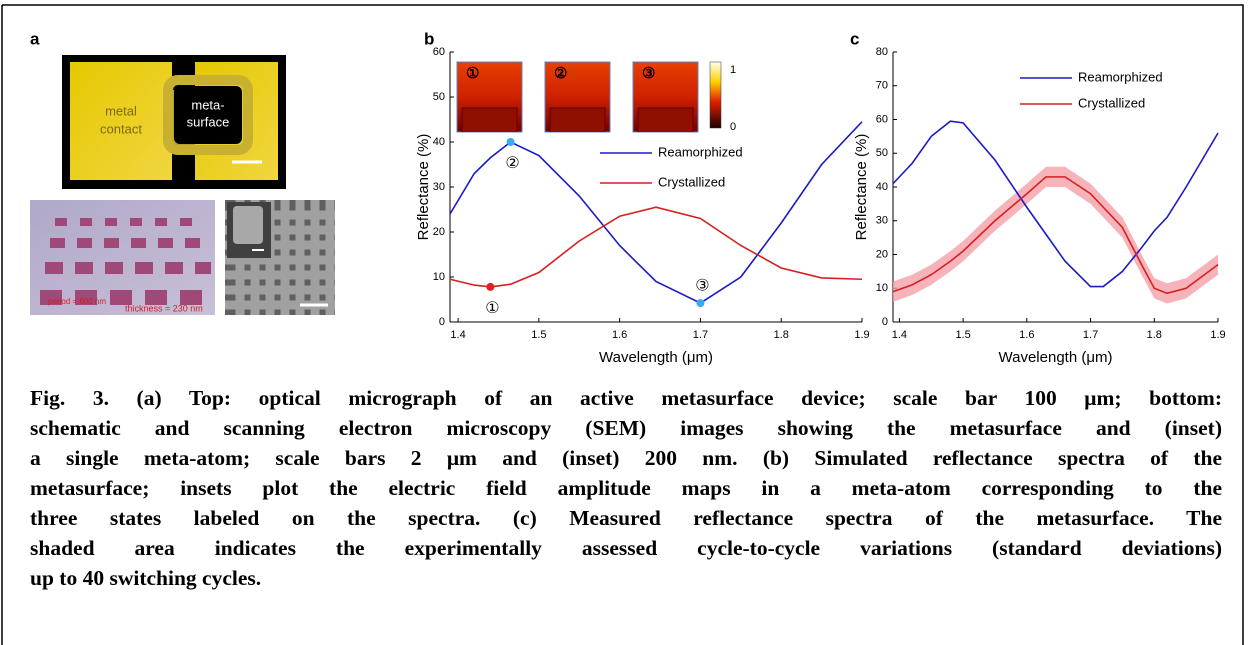  I want to click on metasurface-label: meta-, so click(207, 104).